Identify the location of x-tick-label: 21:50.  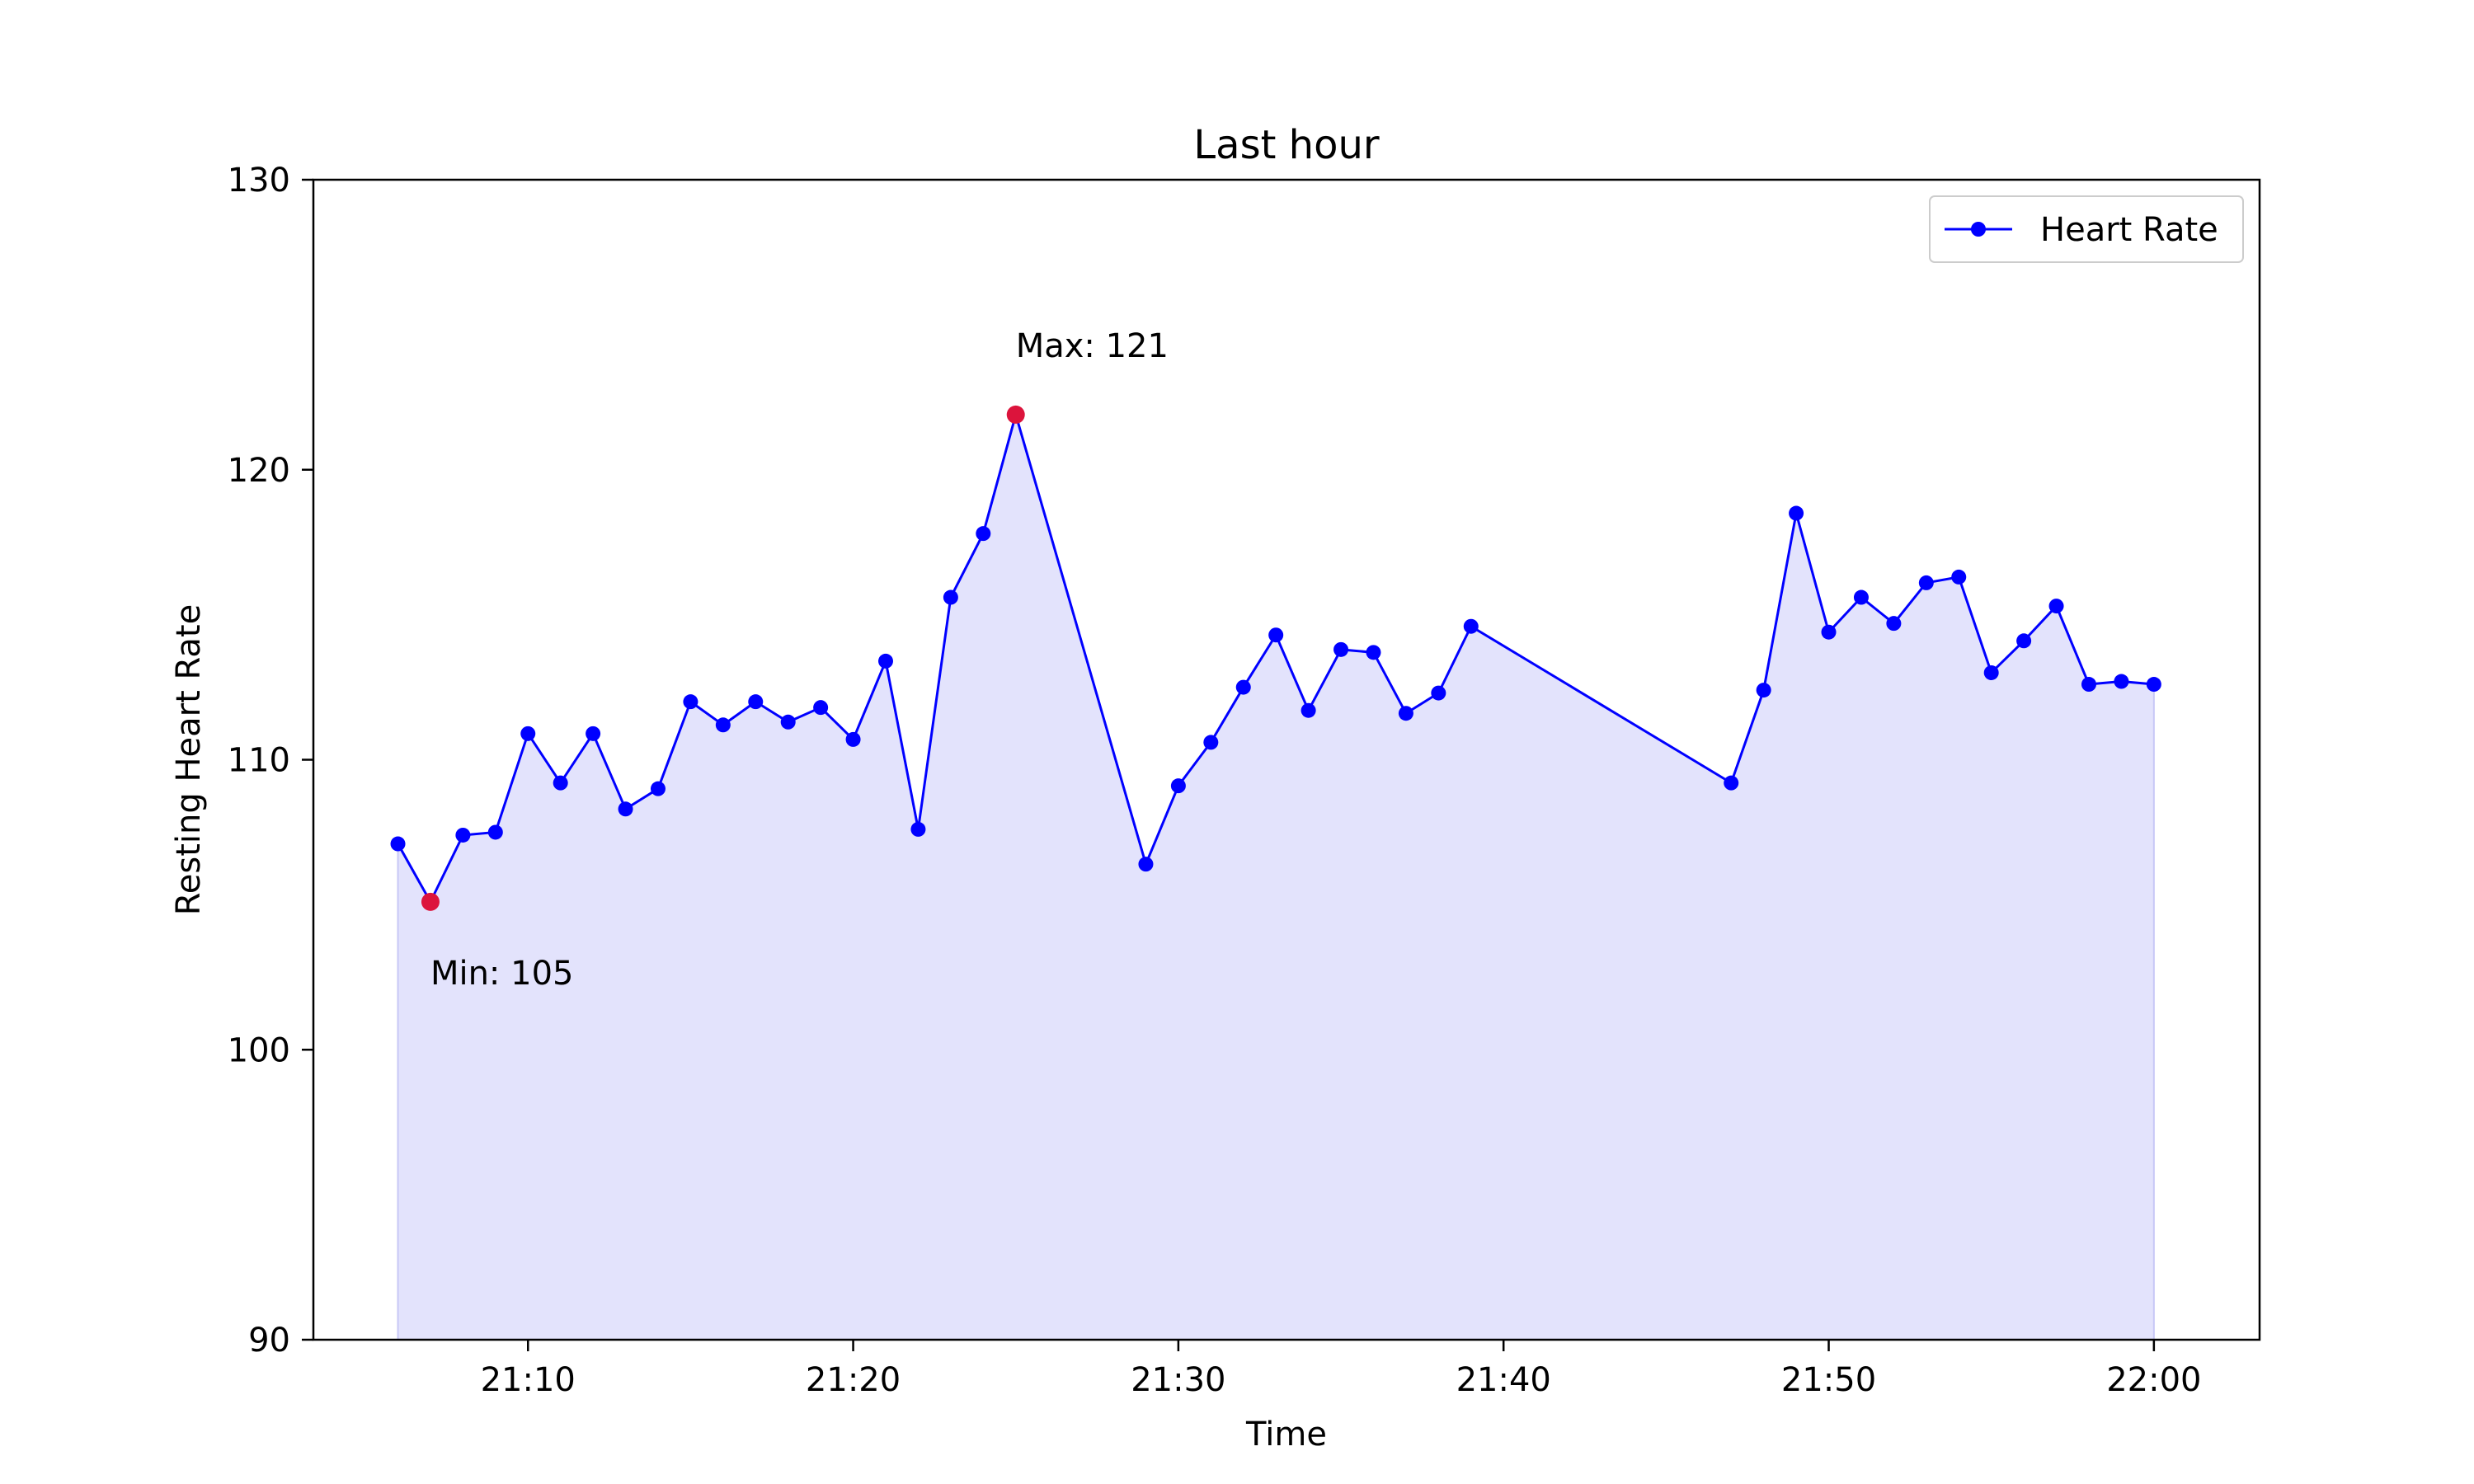
(1828, 1380).